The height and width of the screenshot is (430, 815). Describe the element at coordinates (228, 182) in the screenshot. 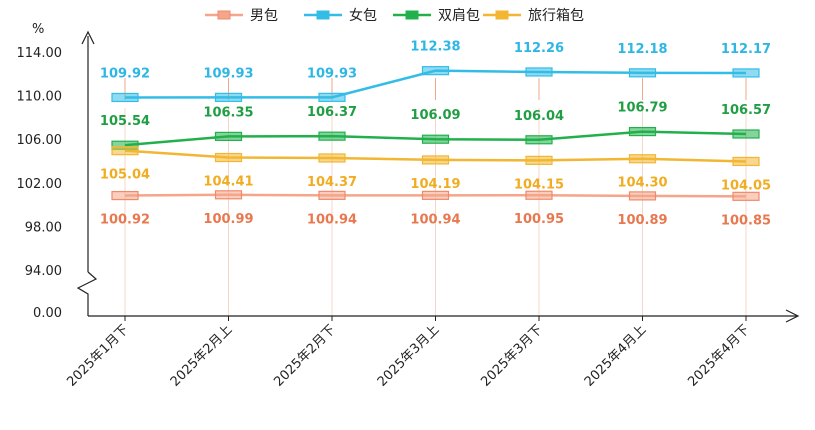

I see `data-label-3-1: 104.41` at that location.